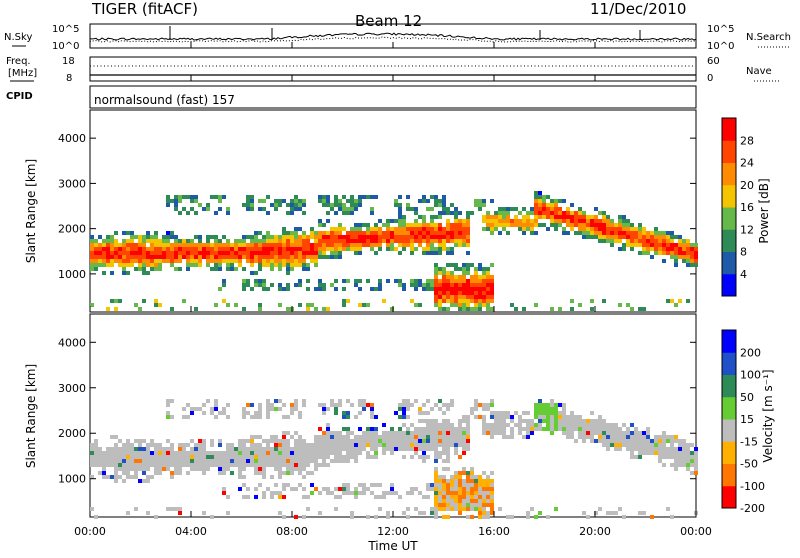 Image resolution: width=800 pixels, height=558 pixels. What do you see at coordinates (72, 229) in the screenshot?
I see `y-tick-label: 2000` at bounding box center [72, 229].